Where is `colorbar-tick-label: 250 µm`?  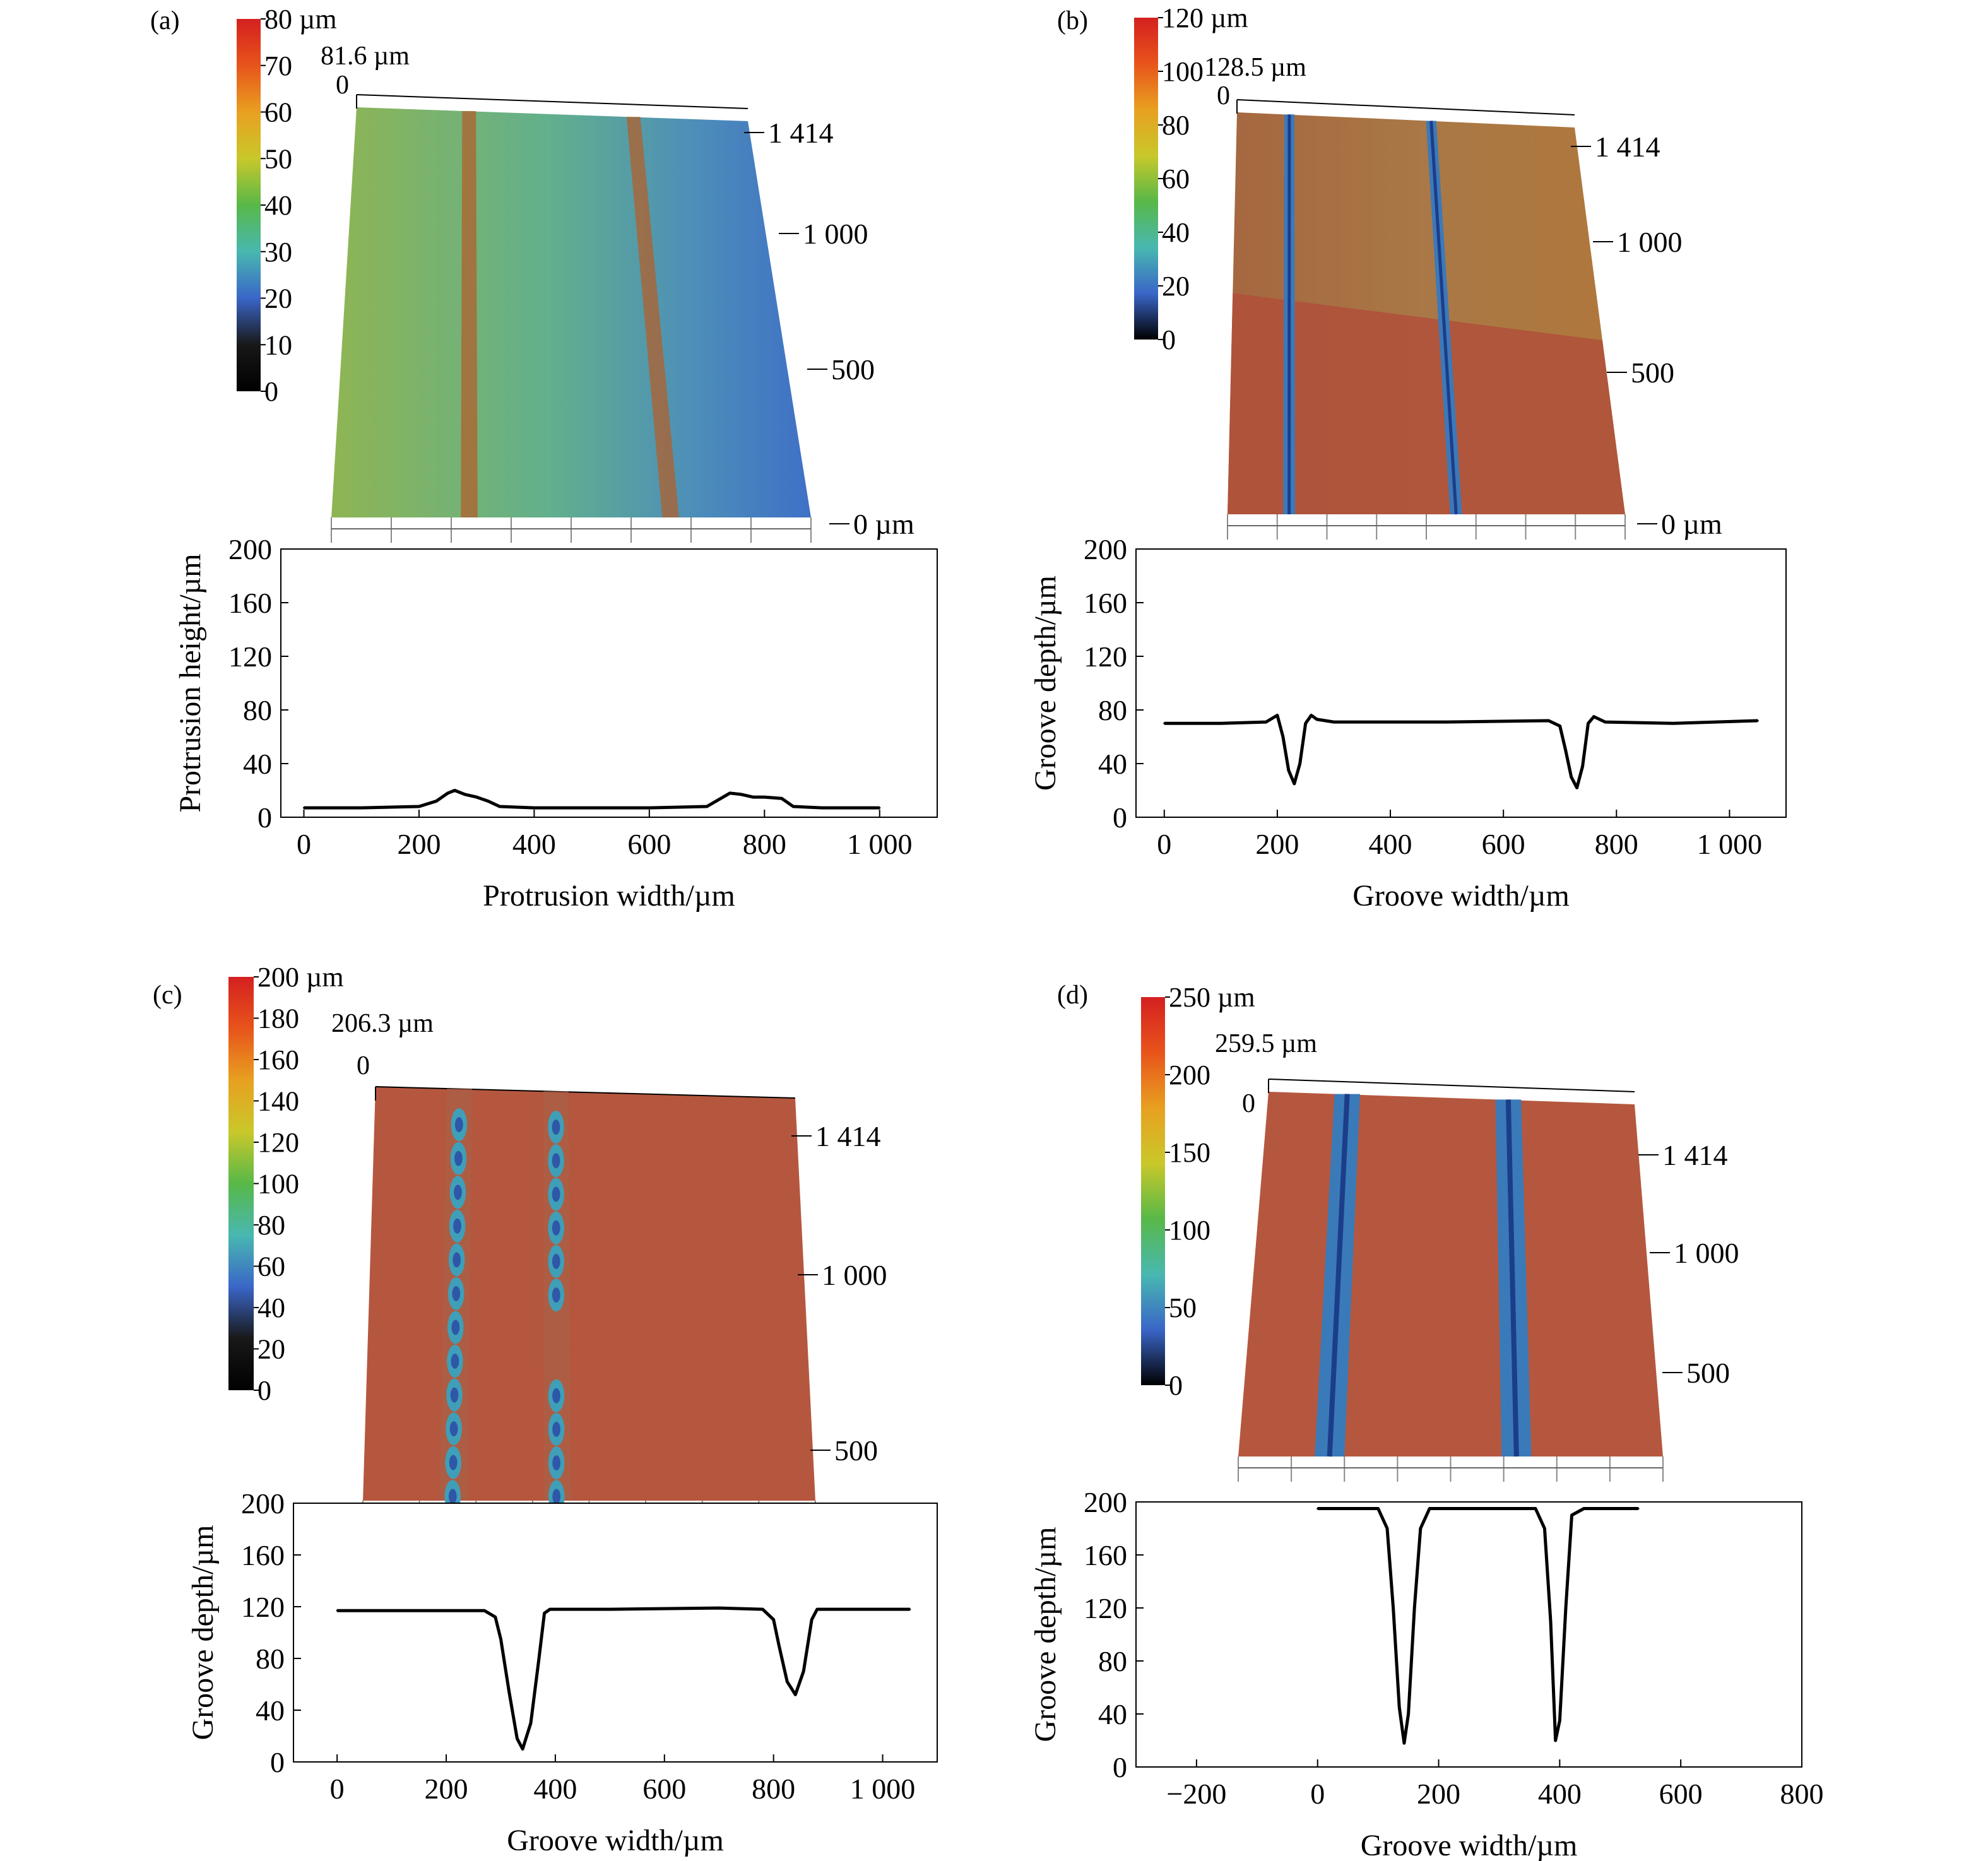
colorbar-tick-label: 250 µm is located at coordinates (1212, 997).